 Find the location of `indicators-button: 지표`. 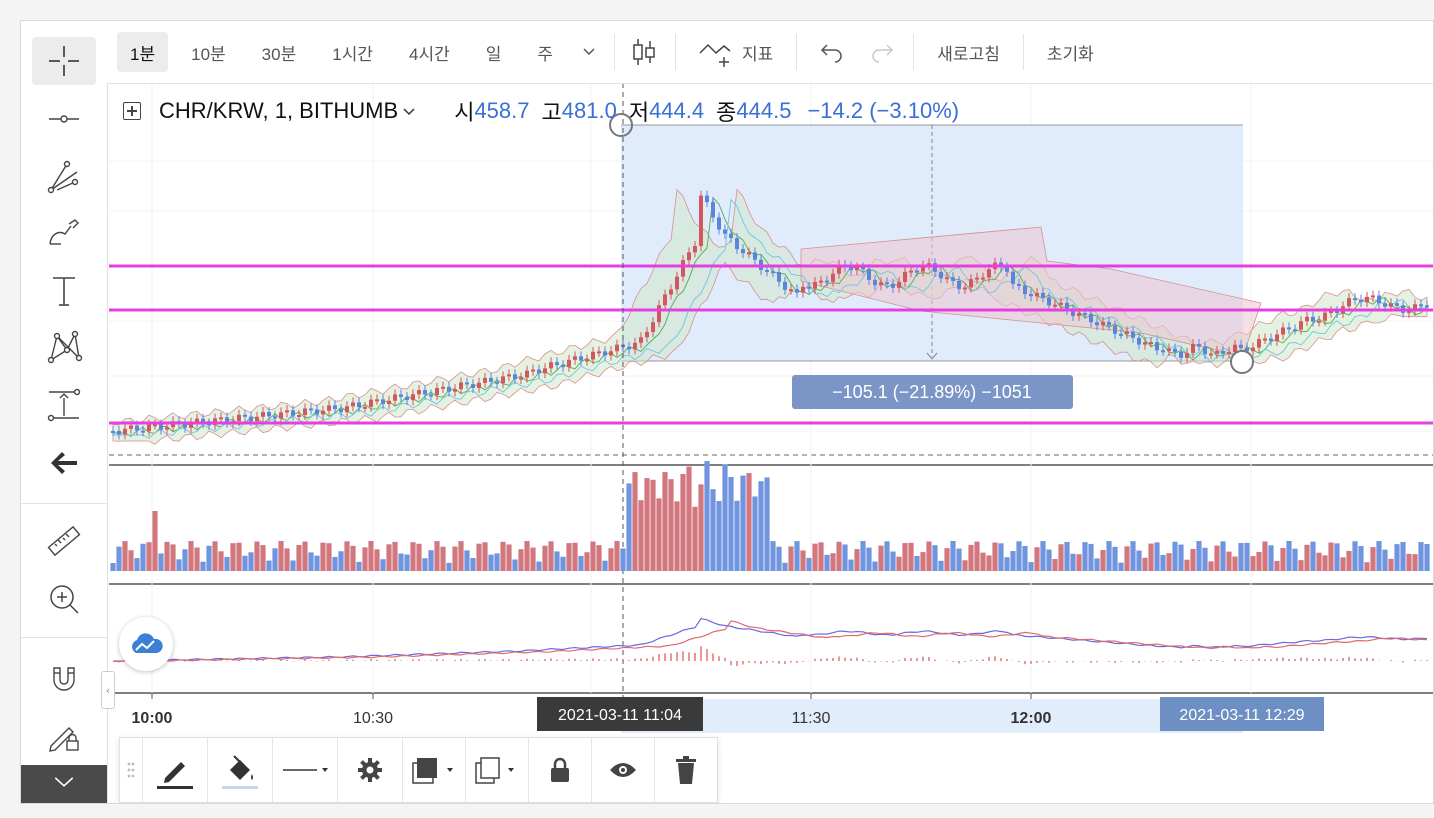

indicators-button: 지표 is located at coordinates (736, 52).